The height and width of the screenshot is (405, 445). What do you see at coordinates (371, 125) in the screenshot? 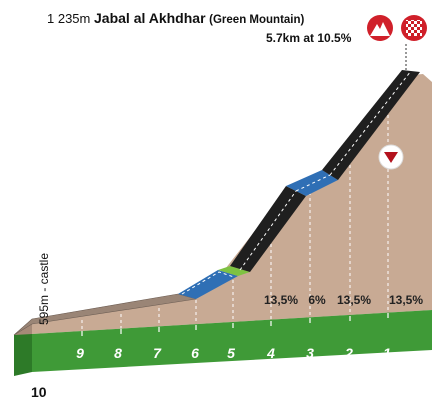
I see `road-segment-black-top` at bounding box center [371, 125].